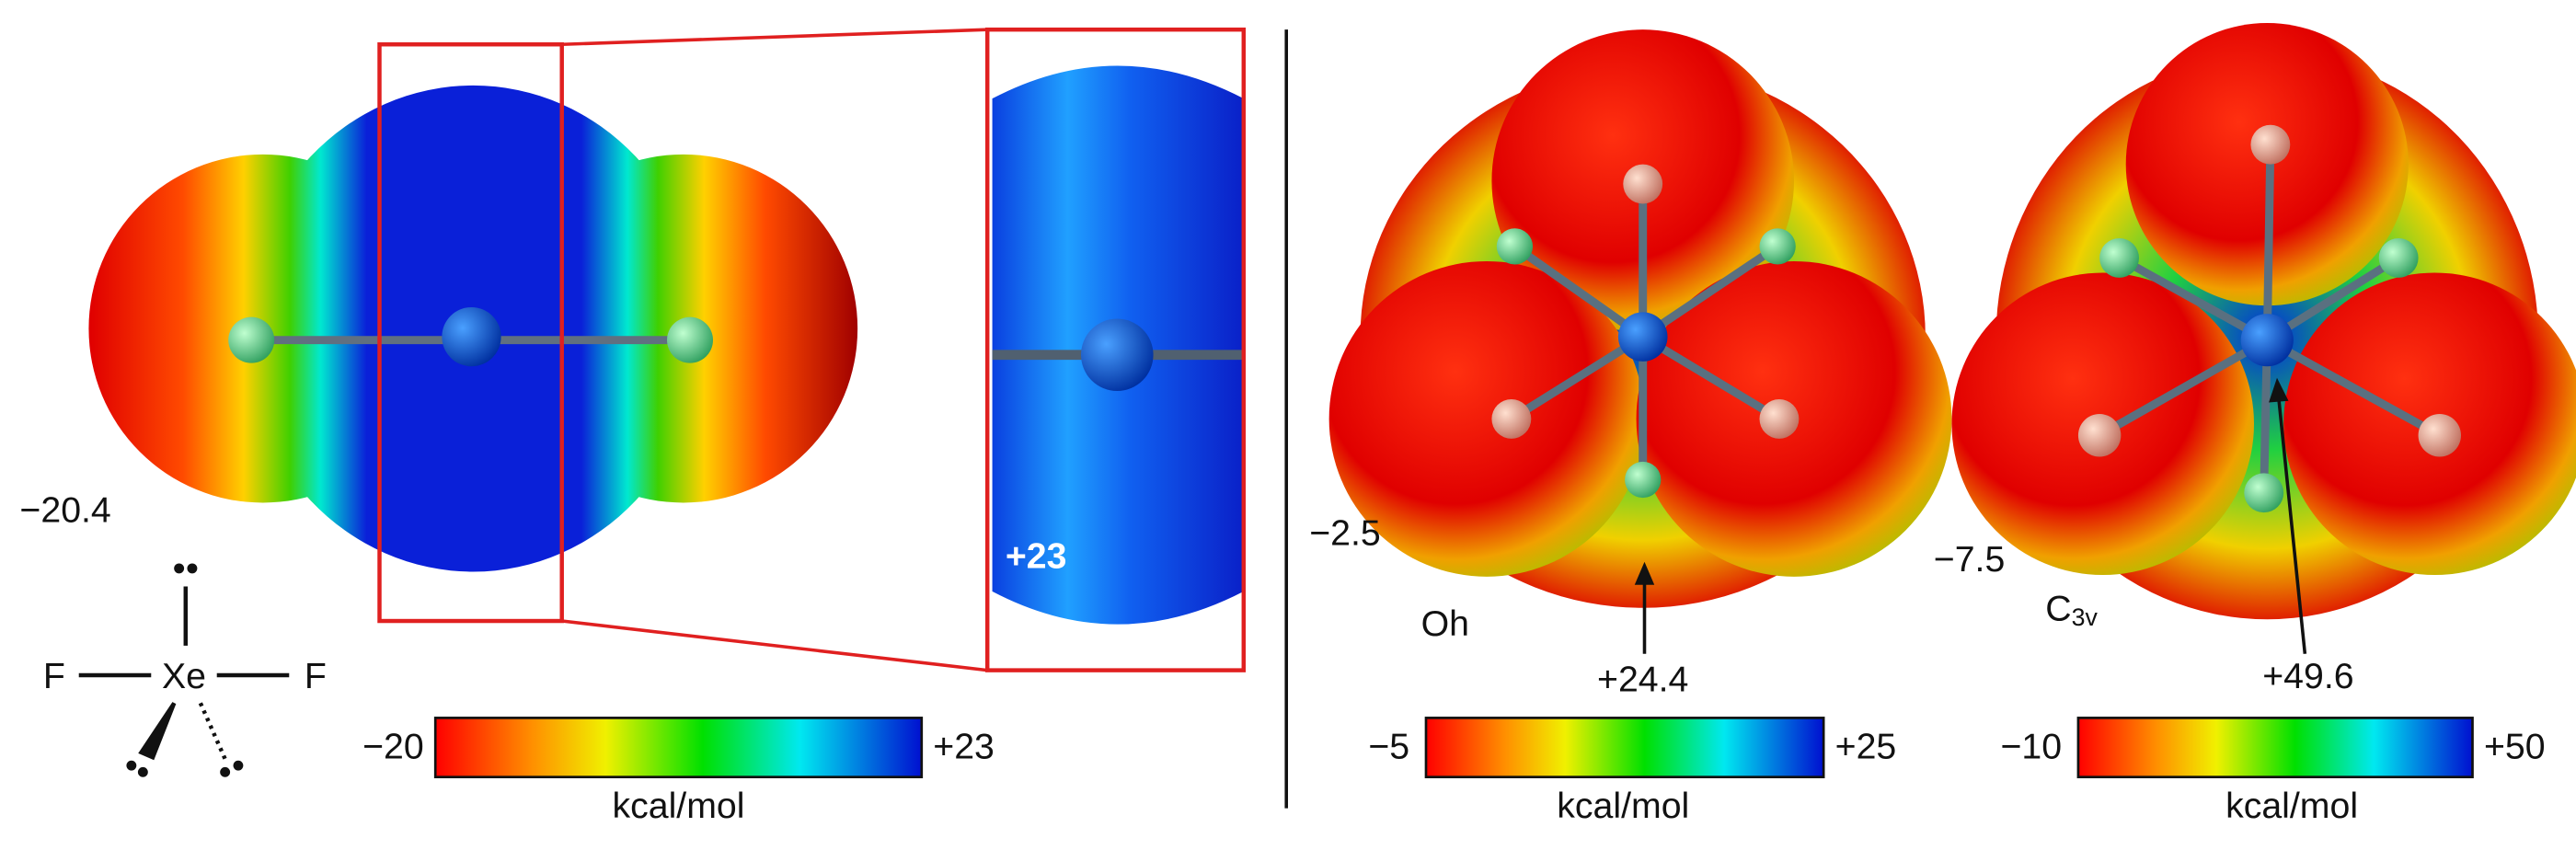 The width and height of the screenshot is (2576, 850). I want to click on zoom-box, so click(470, 333).